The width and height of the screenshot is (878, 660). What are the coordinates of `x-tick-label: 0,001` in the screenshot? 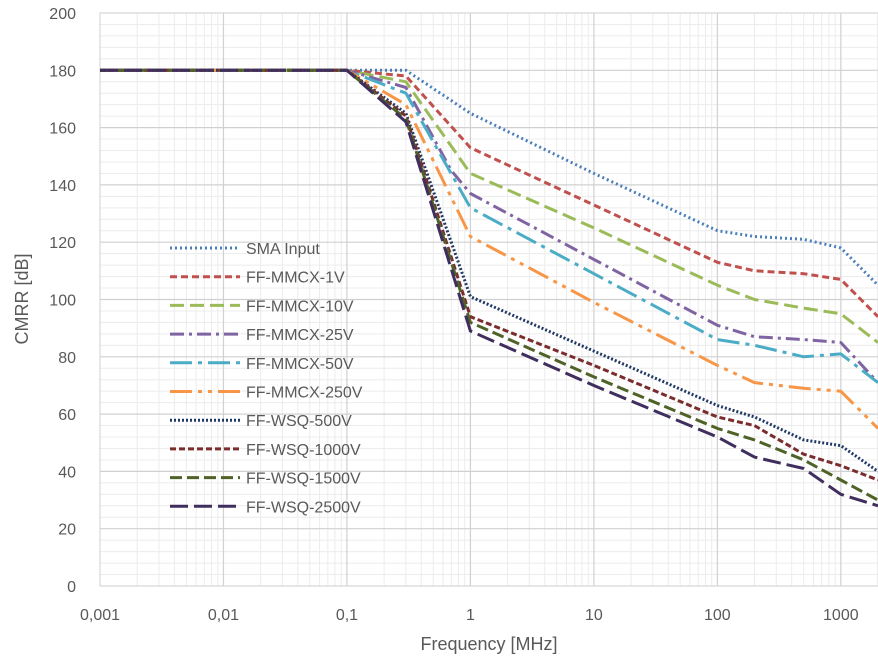 It's located at (100, 615).